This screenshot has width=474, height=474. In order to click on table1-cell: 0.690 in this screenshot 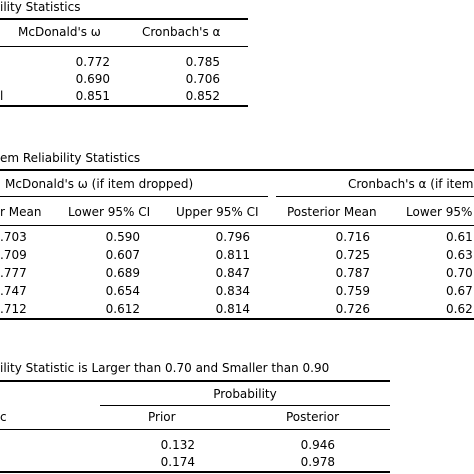, I will do `click(92, 79)`.